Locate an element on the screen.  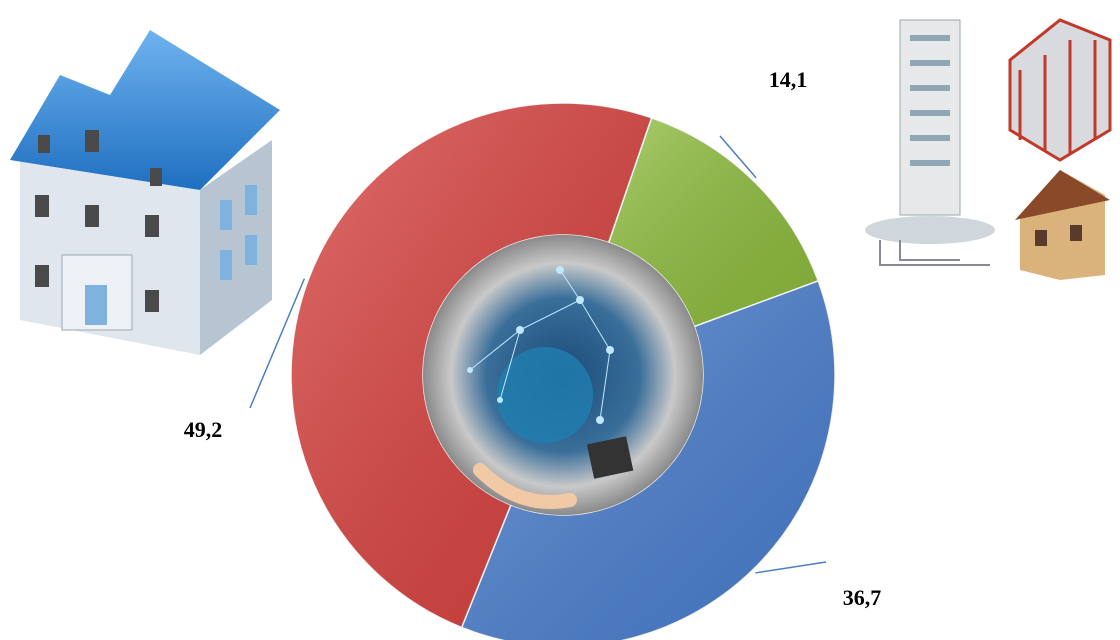
house-illustration is located at coordinates (145, 192).